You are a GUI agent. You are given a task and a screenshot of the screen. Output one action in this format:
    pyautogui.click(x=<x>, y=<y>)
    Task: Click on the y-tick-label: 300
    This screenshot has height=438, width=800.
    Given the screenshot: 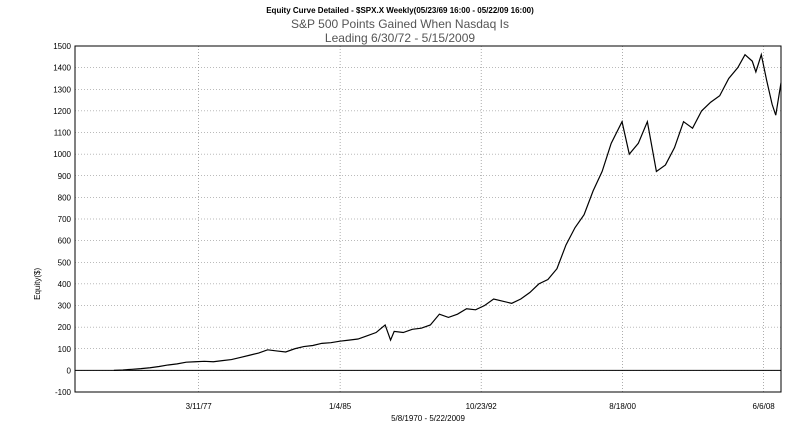 What is the action you would take?
    pyautogui.click(x=65, y=306)
    